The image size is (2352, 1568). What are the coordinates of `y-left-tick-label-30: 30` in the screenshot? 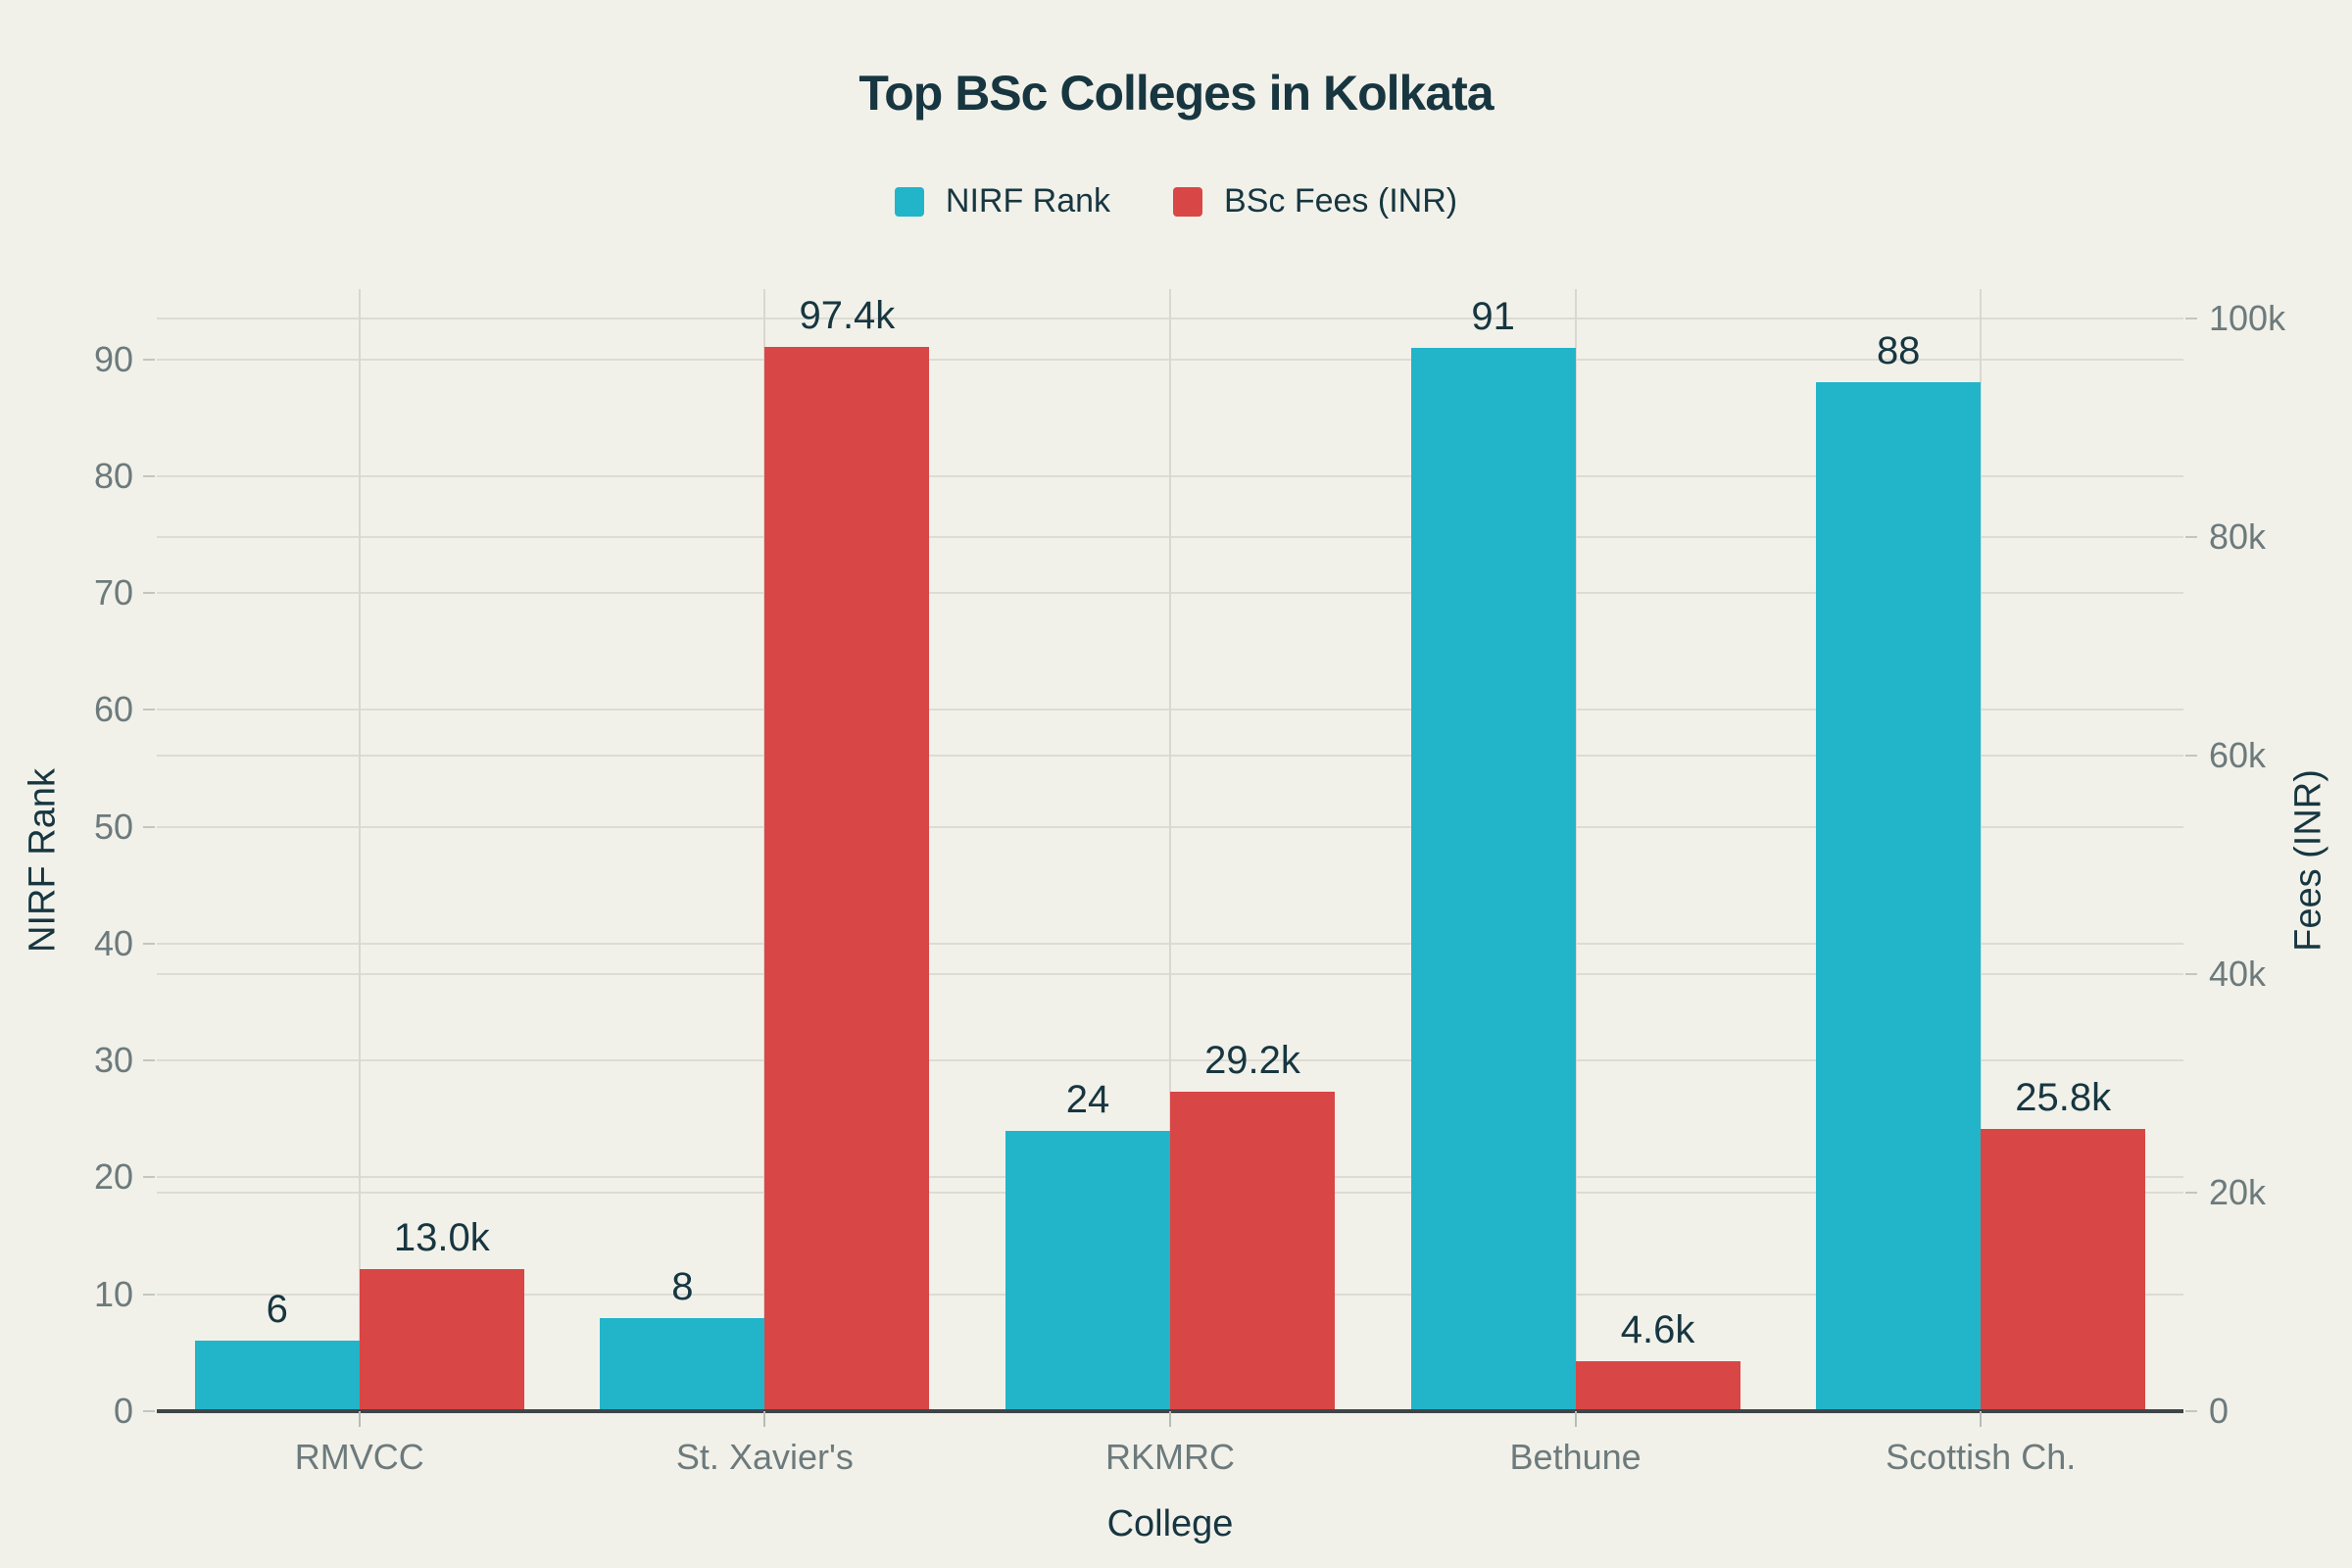 It's located at (113, 1060).